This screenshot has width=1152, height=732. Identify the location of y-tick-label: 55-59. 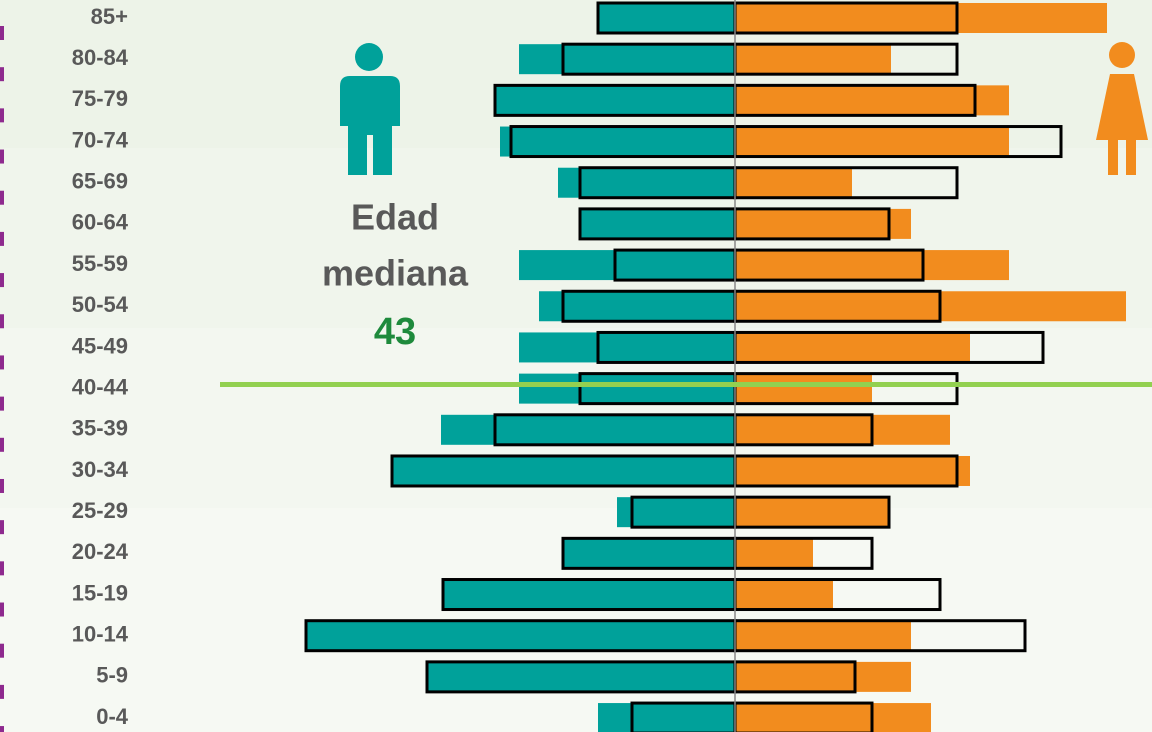
(100, 263).